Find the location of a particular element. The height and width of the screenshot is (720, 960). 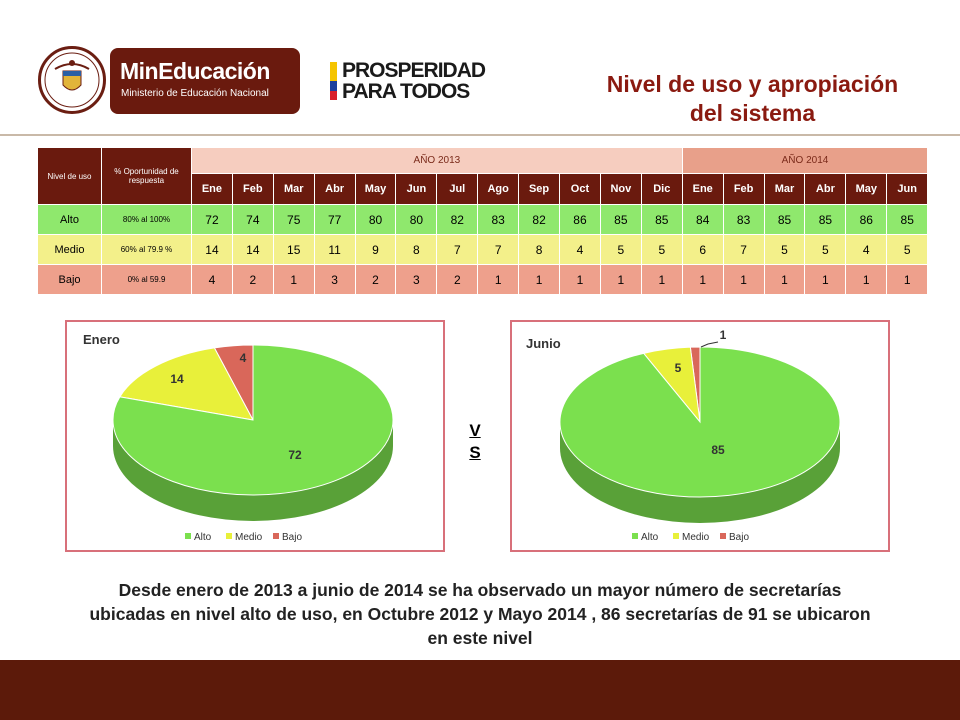

legend-swatch-medio is located at coordinates (229, 536).